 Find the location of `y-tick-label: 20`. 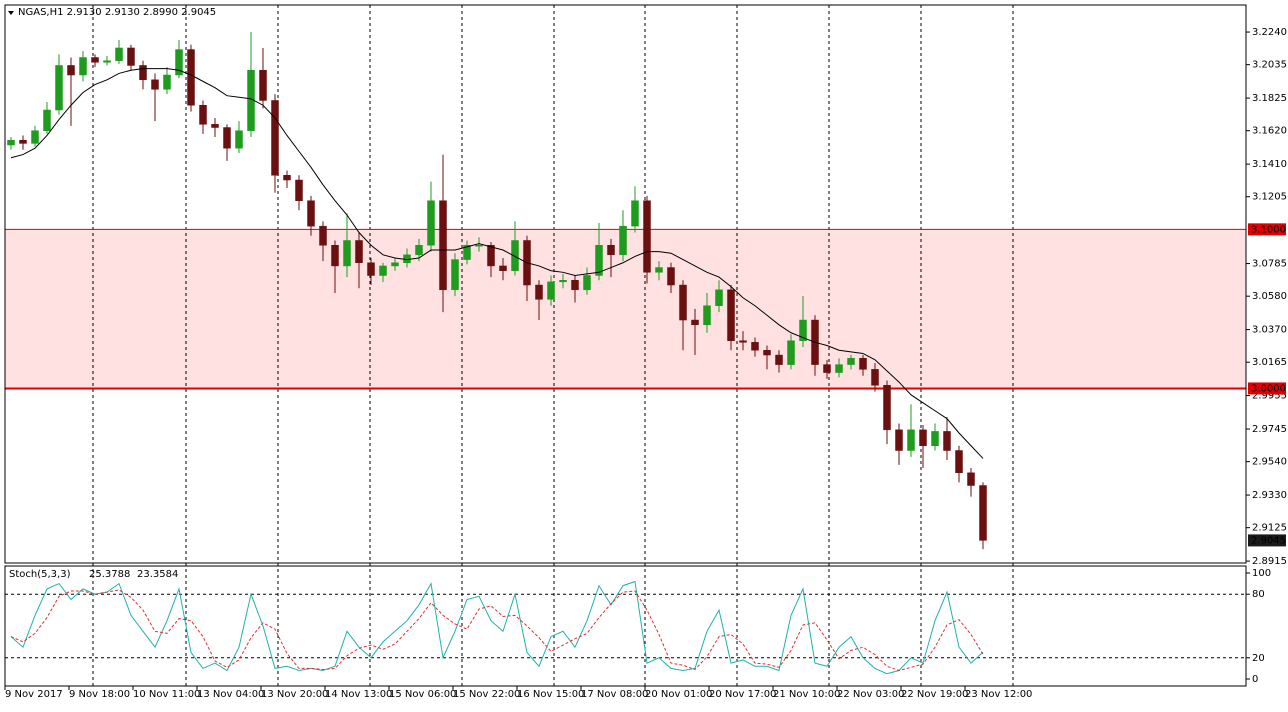

y-tick-label: 20 is located at coordinates (1258, 658).